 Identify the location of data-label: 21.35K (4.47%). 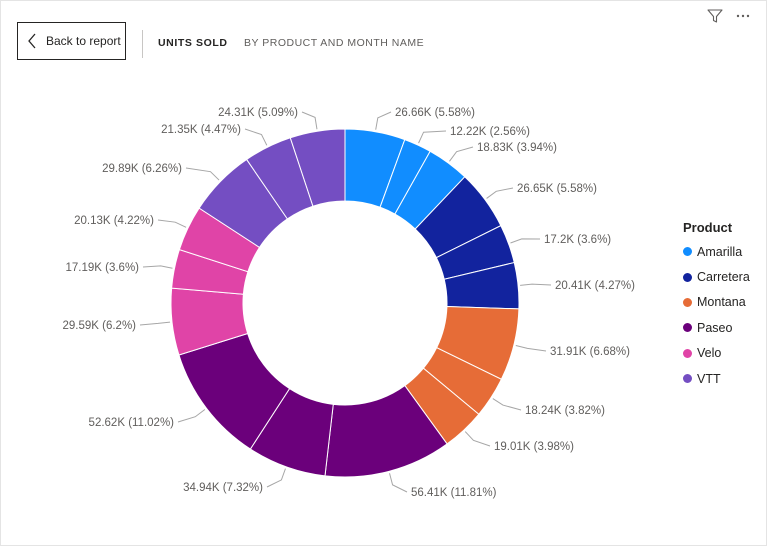
(201, 130).